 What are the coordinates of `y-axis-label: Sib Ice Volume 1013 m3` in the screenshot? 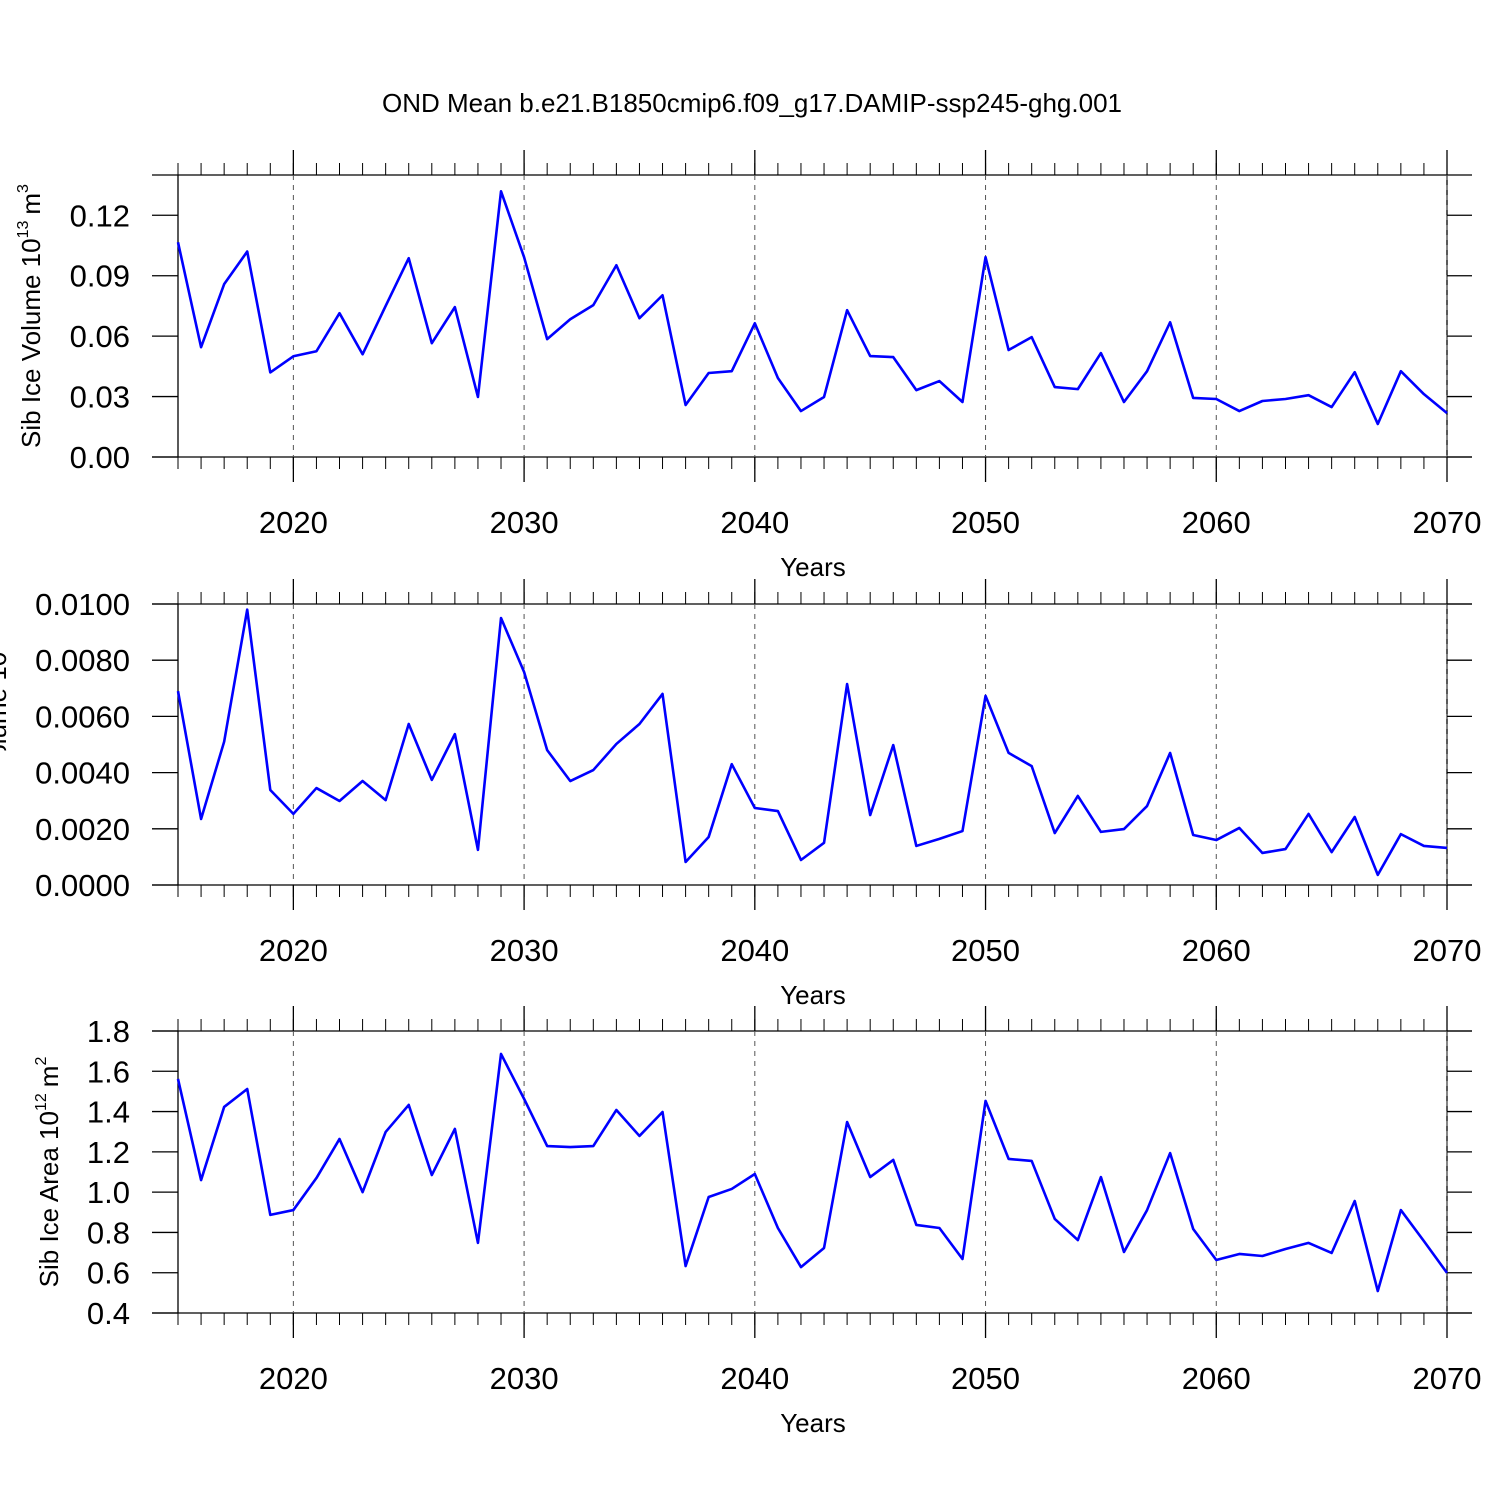 It's located at (30, 316).